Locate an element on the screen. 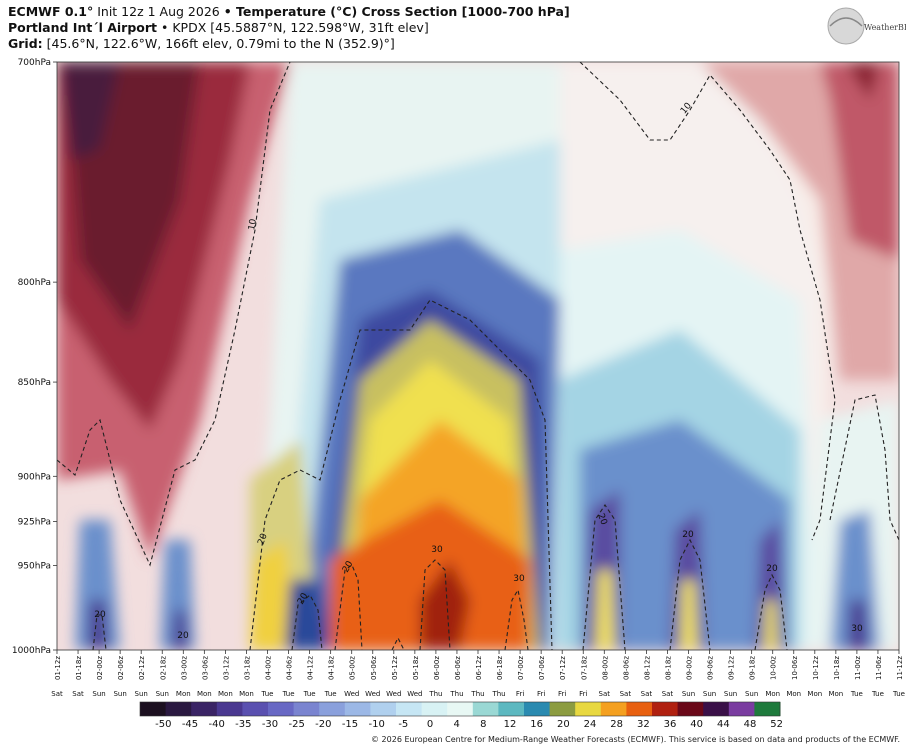 The width and height of the screenshot is (914, 750). x-tick-label: 03-18z is located at coordinates (247, 668).